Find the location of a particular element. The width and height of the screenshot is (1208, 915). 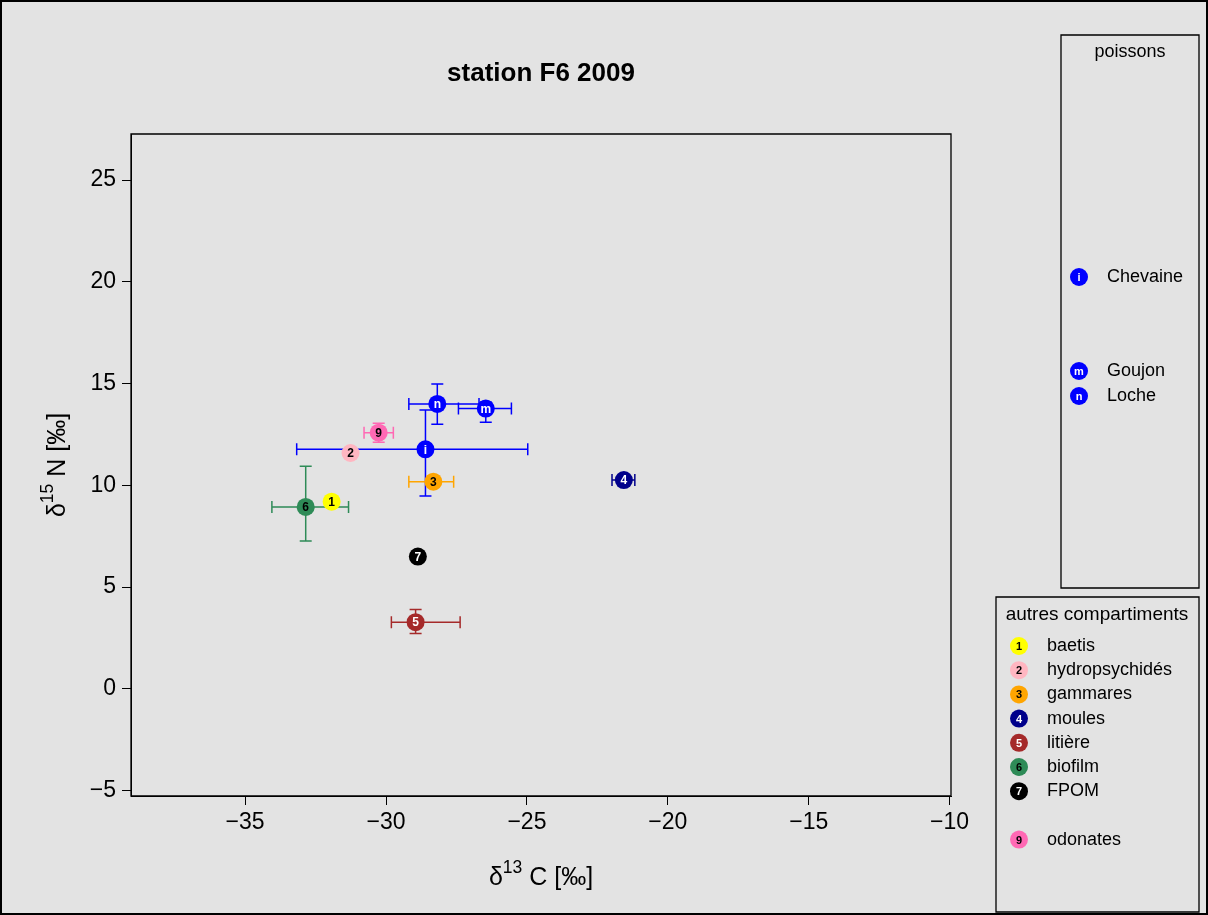

x-tick-label: −10 is located at coordinates (950, 821).